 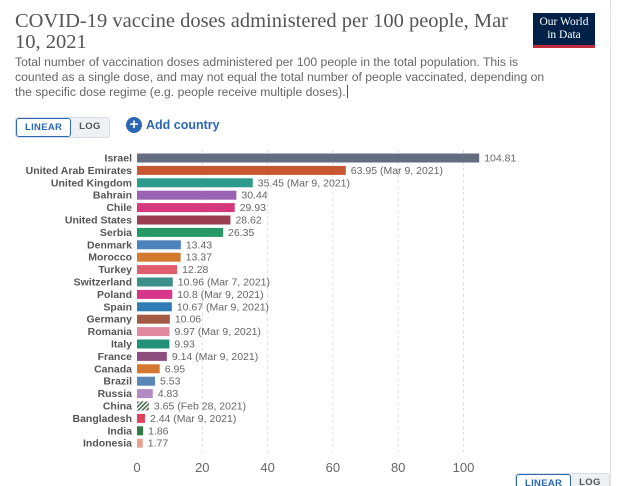 I want to click on value-label: 29.93, so click(x=253, y=208).